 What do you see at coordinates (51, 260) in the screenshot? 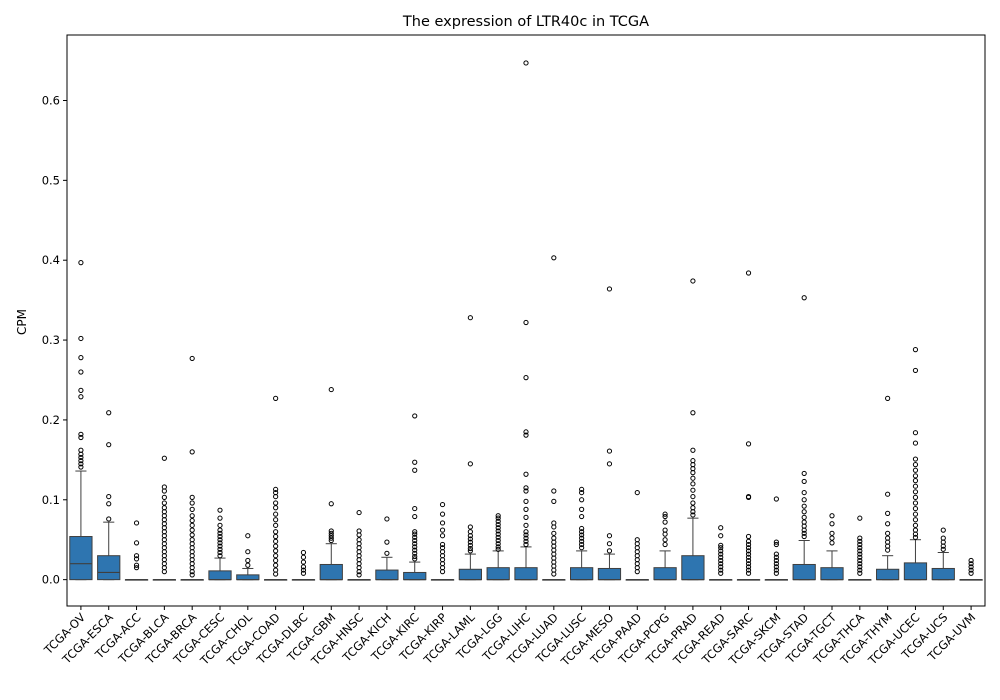
I see `y-tick-label: 0.4` at bounding box center [51, 260].